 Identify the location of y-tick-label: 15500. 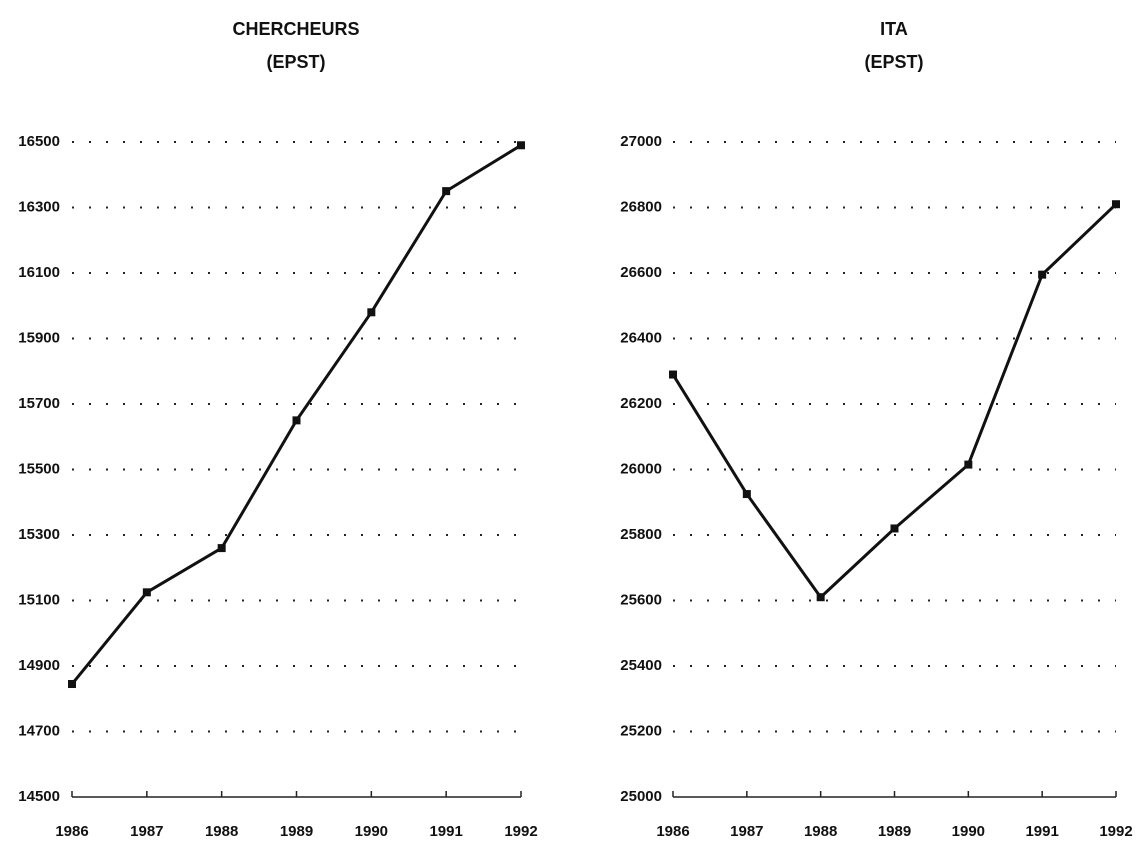
(39, 468).